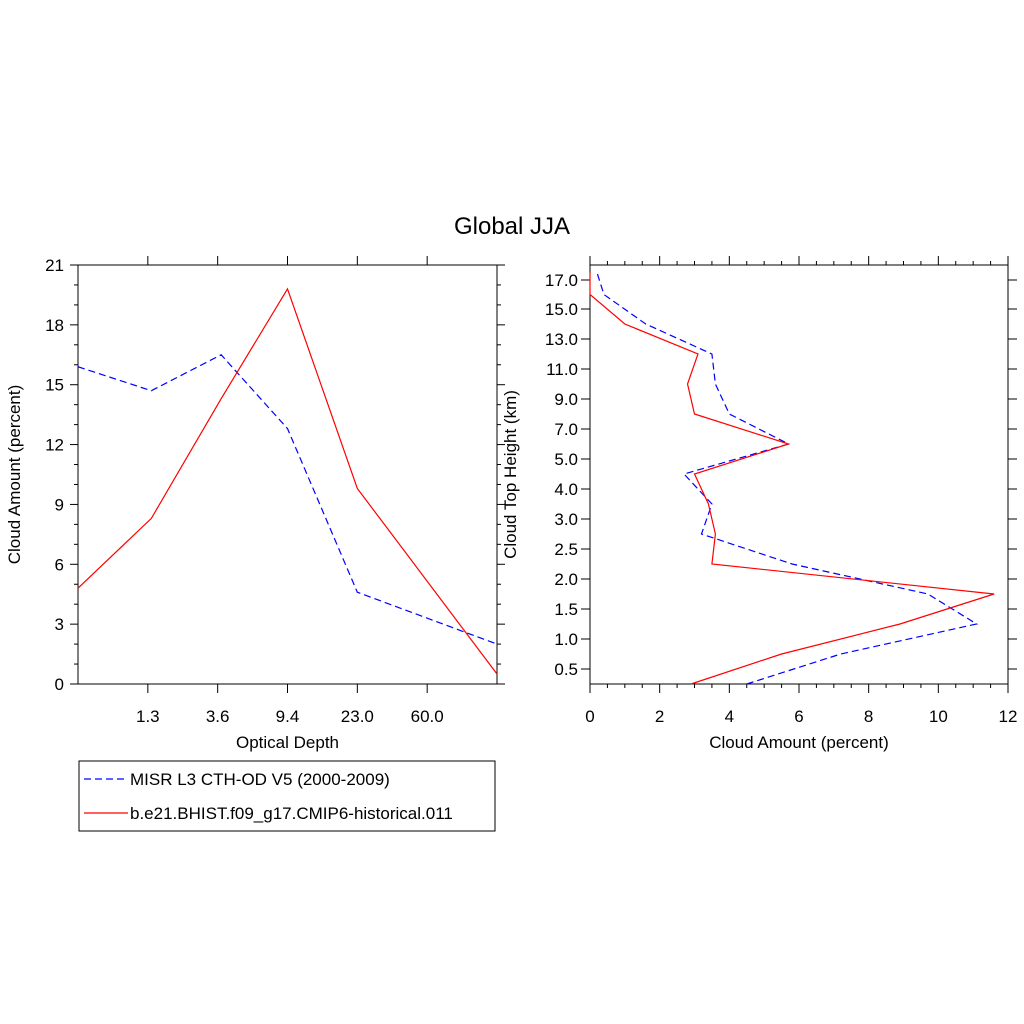 The image size is (1024, 1024). I want to click on right-x-tick-label: 4, so click(729, 716).